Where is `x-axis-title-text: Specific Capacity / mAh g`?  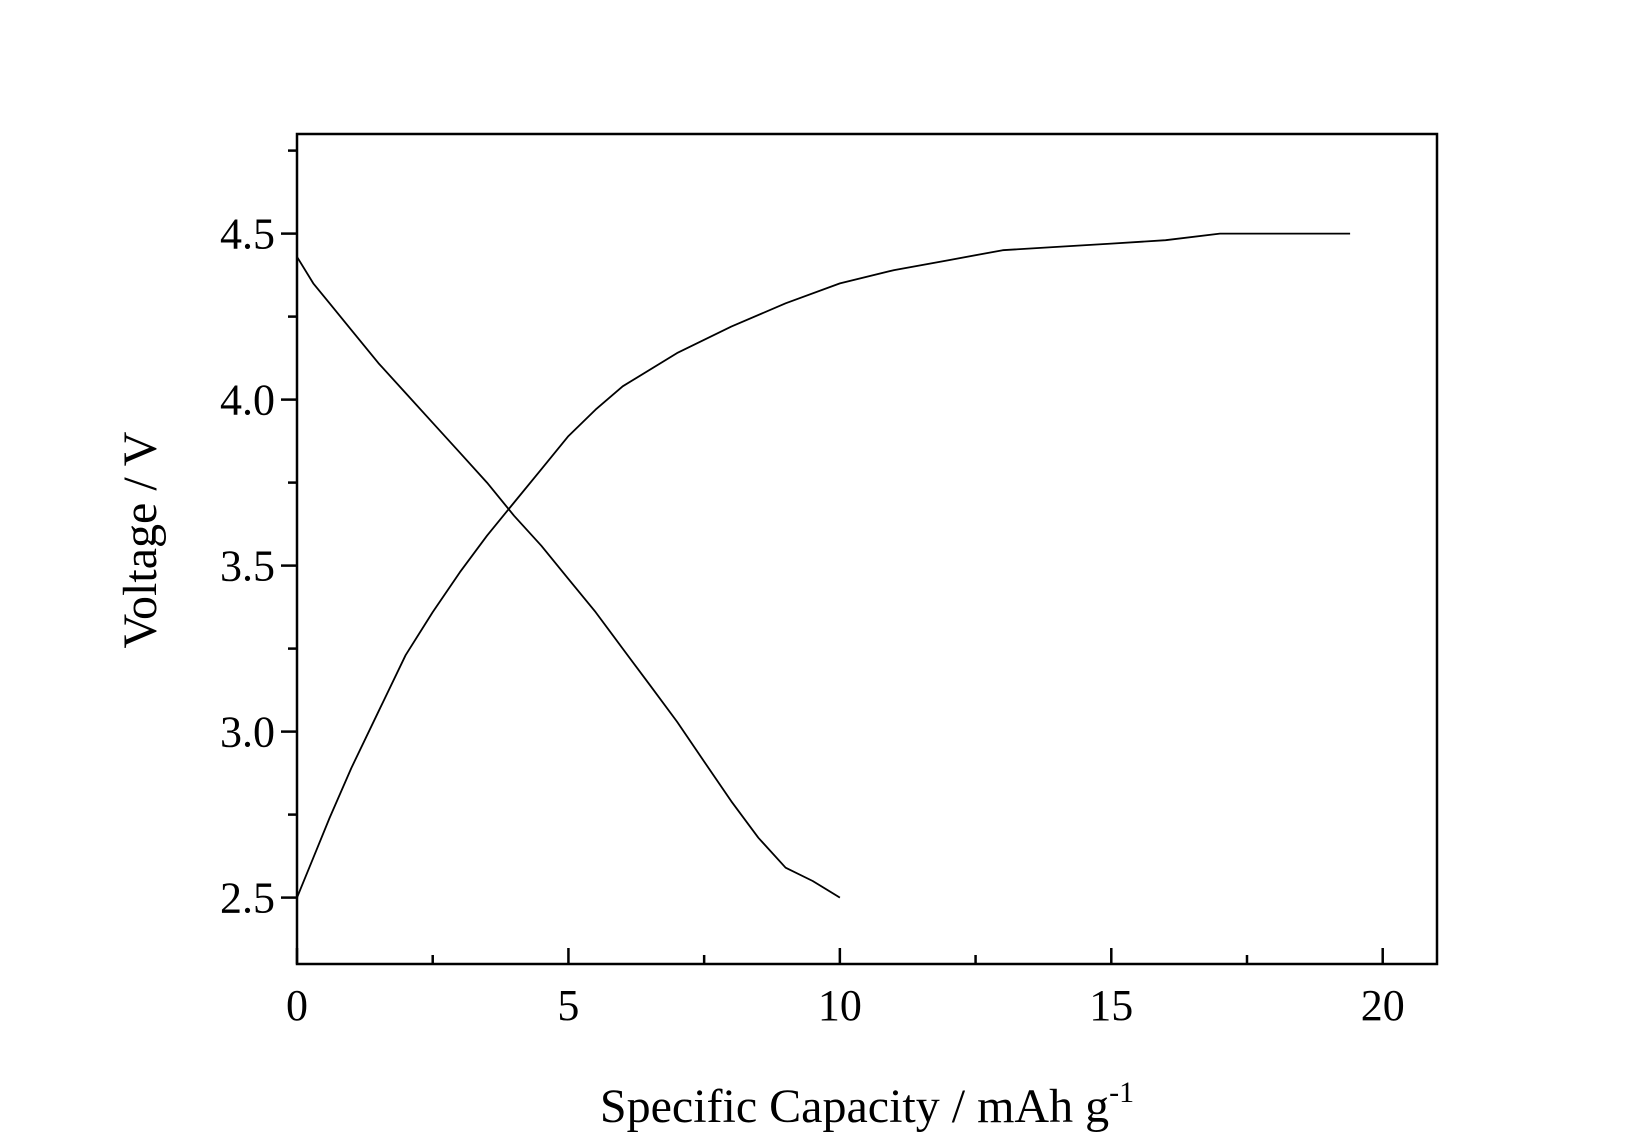 x-axis-title-text: Specific Capacity / mAh g is located at coordinates (854, 1106).